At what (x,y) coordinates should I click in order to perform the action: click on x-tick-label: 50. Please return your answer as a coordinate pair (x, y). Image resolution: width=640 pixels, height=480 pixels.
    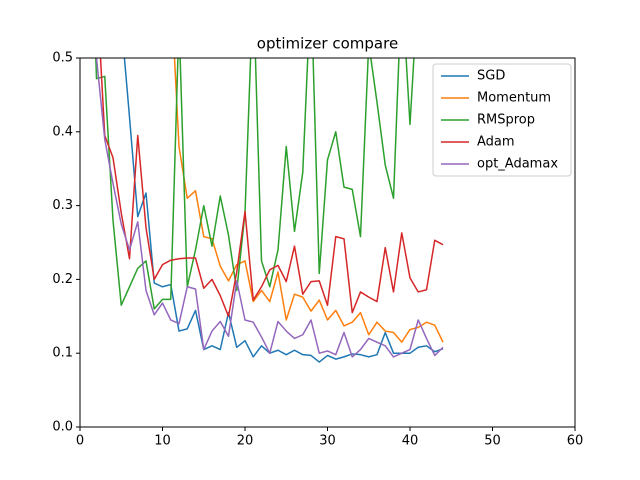
    Looking at the image, I should click on (492, 441).